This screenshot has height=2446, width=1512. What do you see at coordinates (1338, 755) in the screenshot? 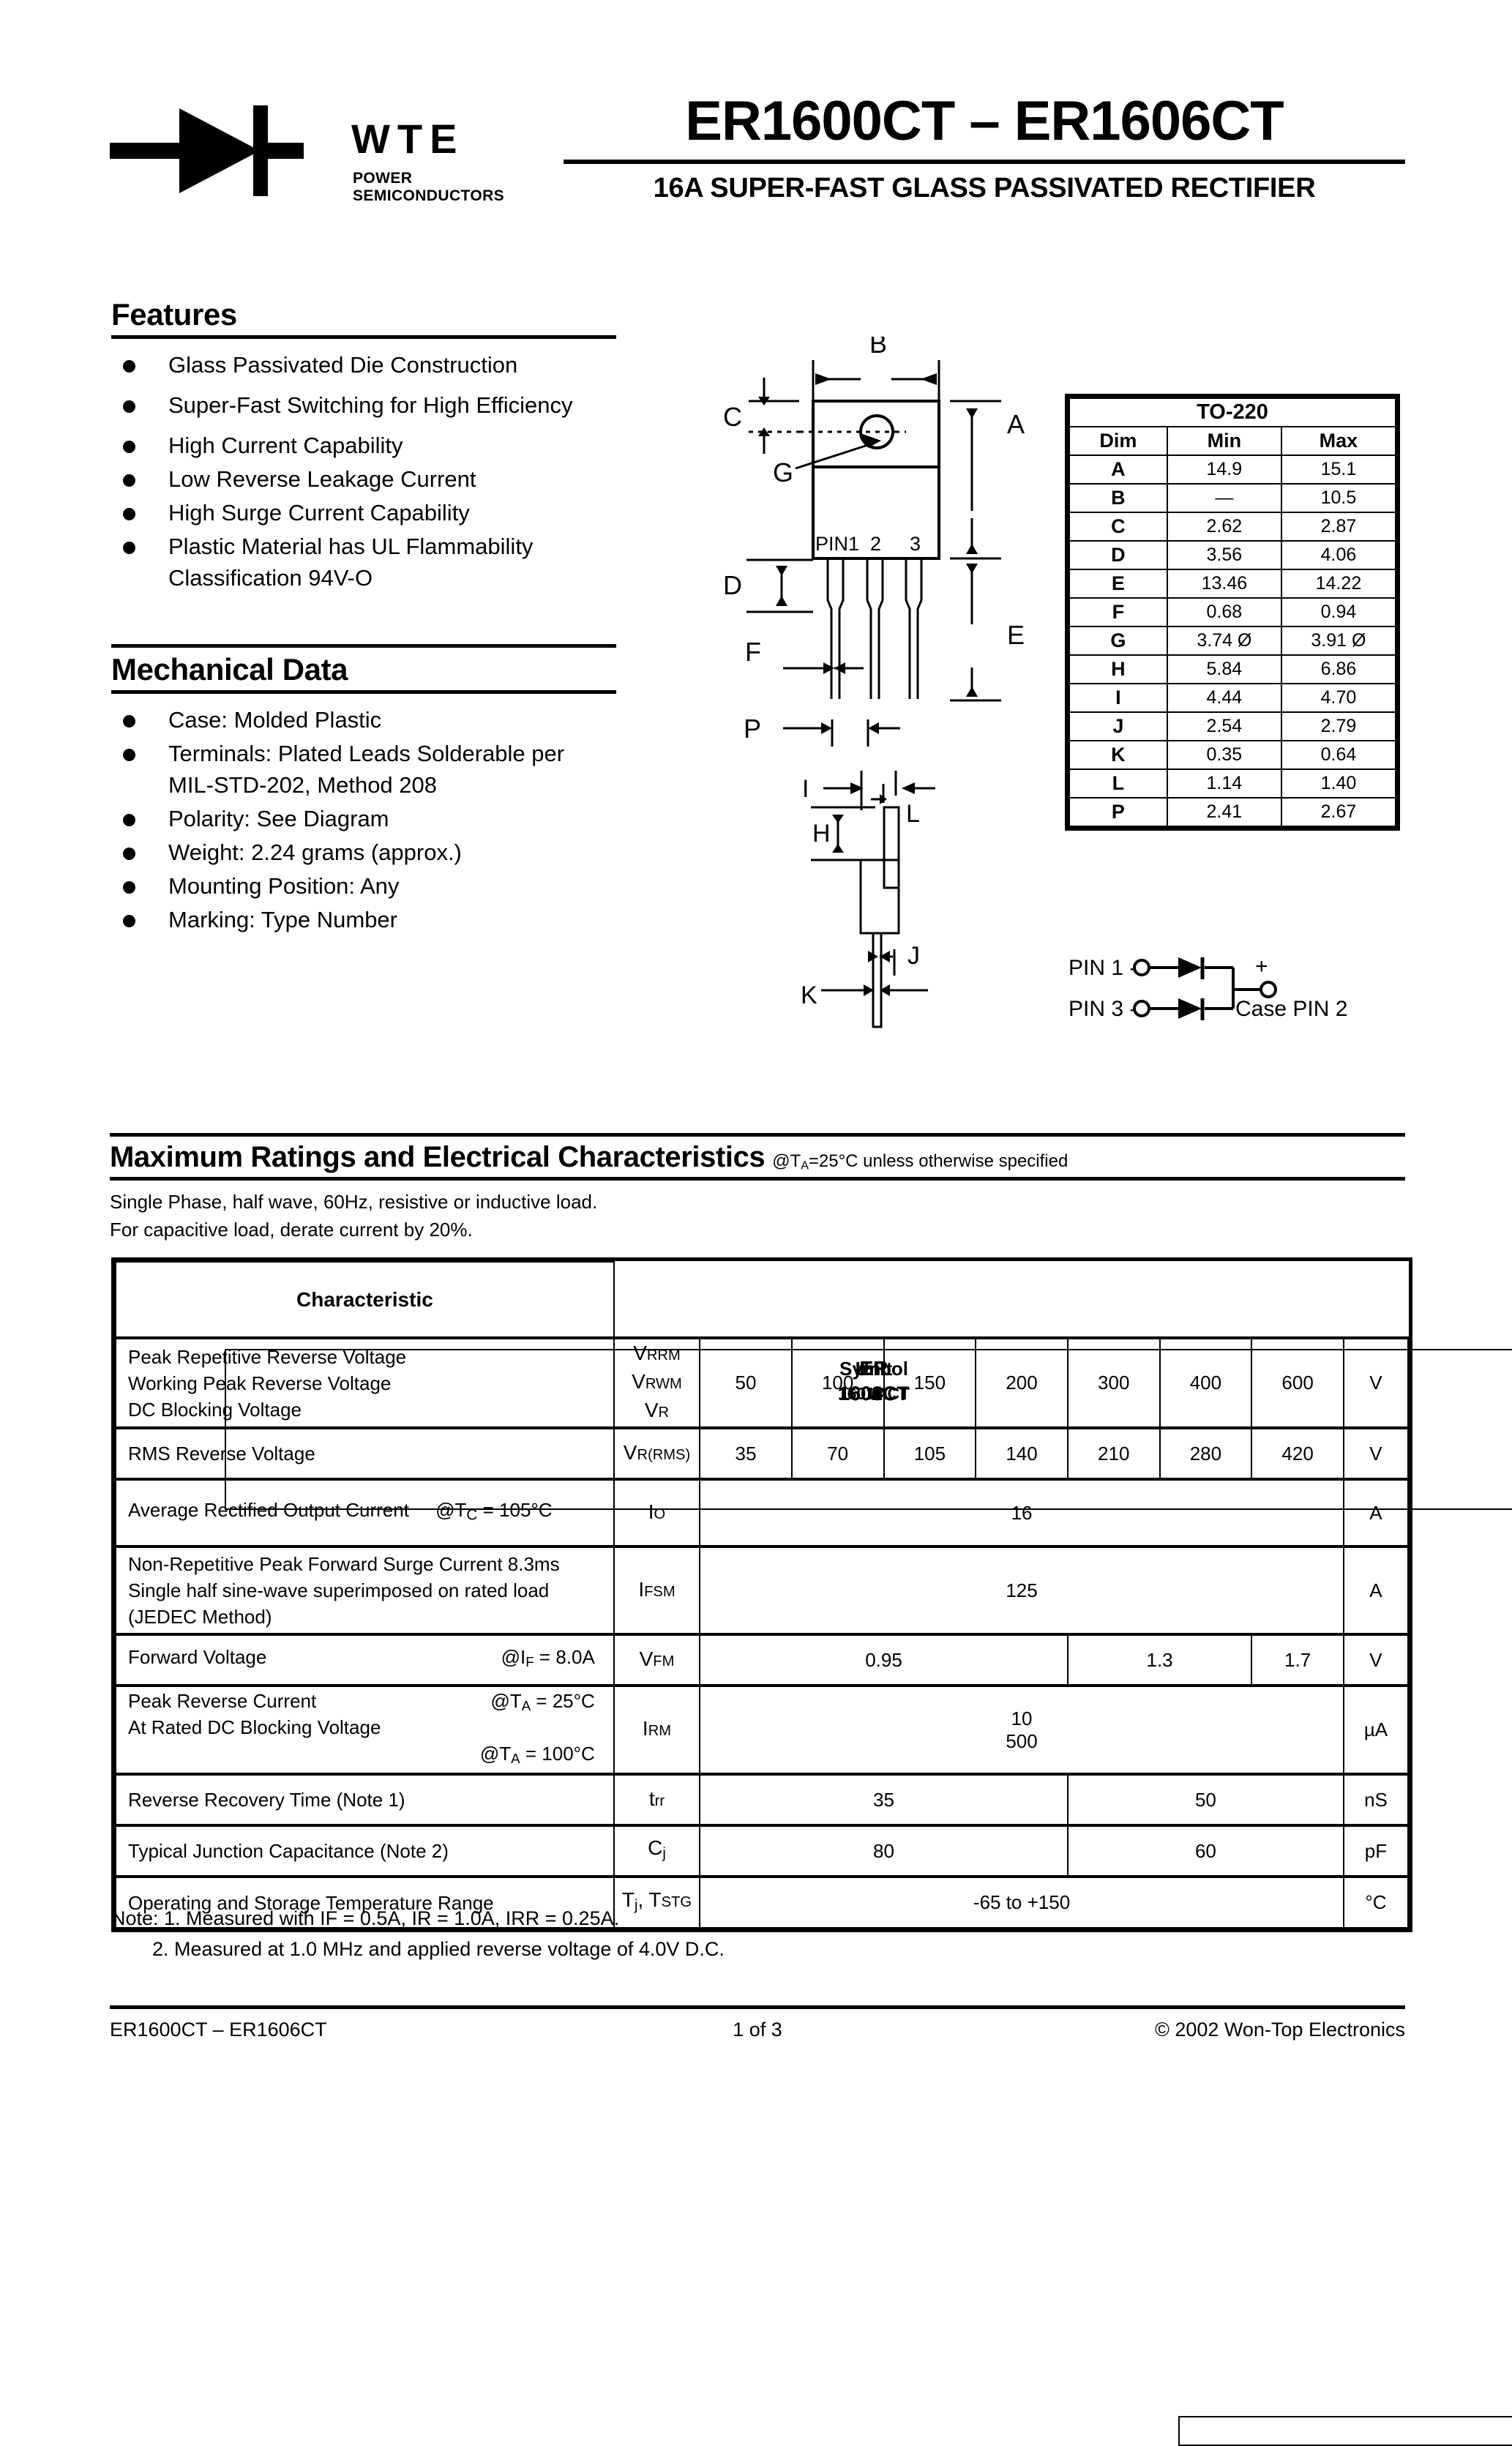
I see `max-cell: 0.64` at bounding box center [1338, 755].